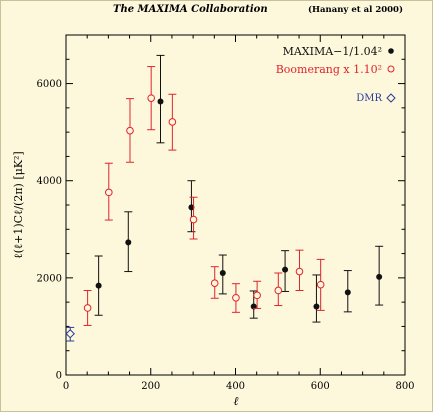 Image resolution: width=433 pixels, height=412 pixels. I want to click on x-tick-label: 600, so click(320, 386).